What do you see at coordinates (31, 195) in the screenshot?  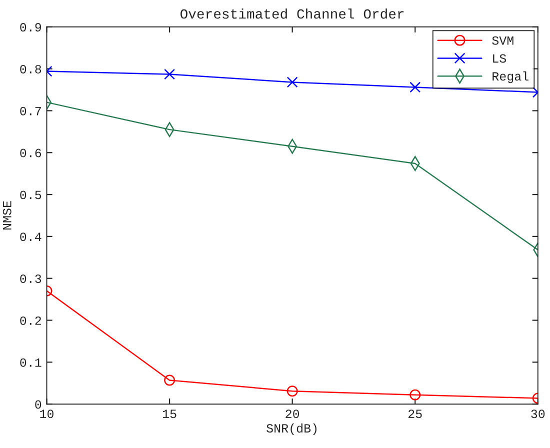 I see `y-tick-label: 0.5` at bounding box center [31, 195].